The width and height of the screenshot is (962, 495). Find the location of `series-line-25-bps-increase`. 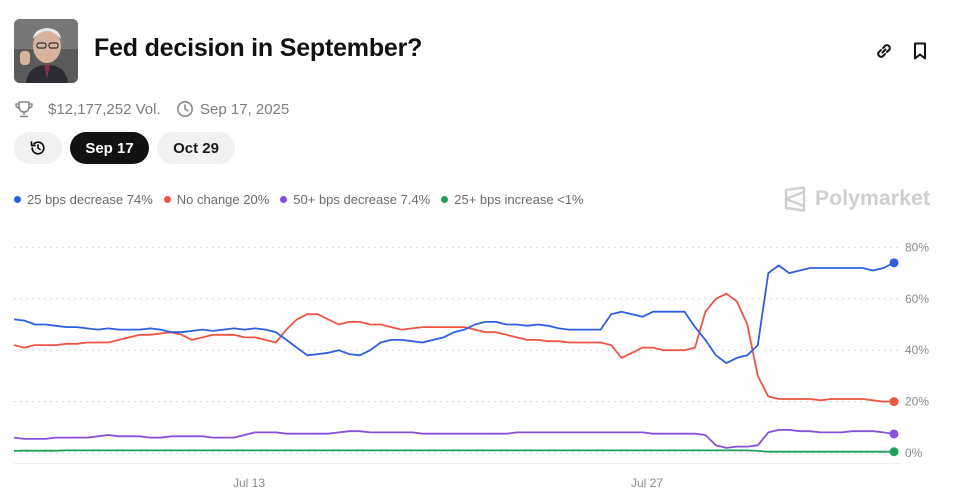

series-line-25-bps-increase is located at coordinates (453, 451).